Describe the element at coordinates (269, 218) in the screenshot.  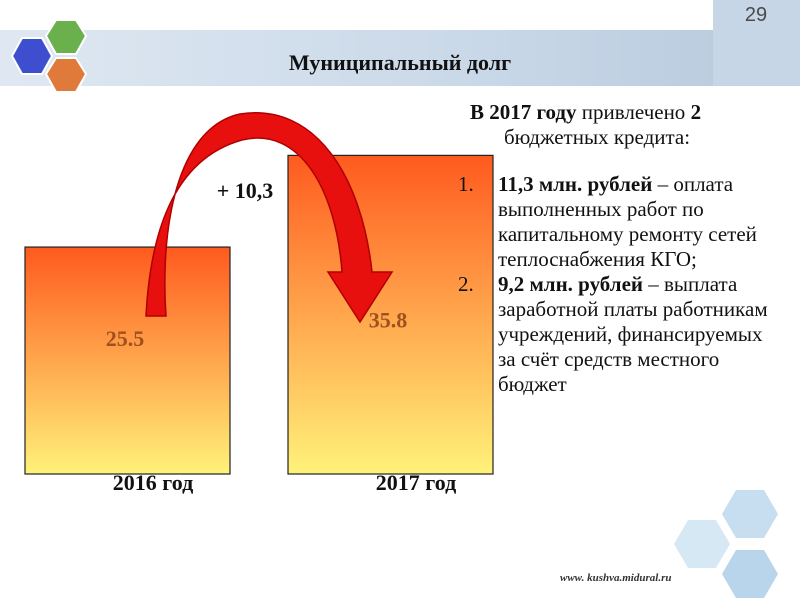
I see `growth-arrow-icon` at that location.